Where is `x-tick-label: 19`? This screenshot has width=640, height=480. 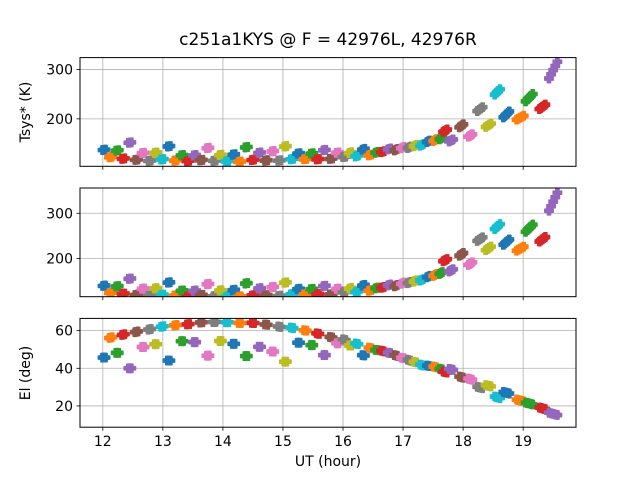
x-tick-label: 19 is located at coordinates (523, 442).